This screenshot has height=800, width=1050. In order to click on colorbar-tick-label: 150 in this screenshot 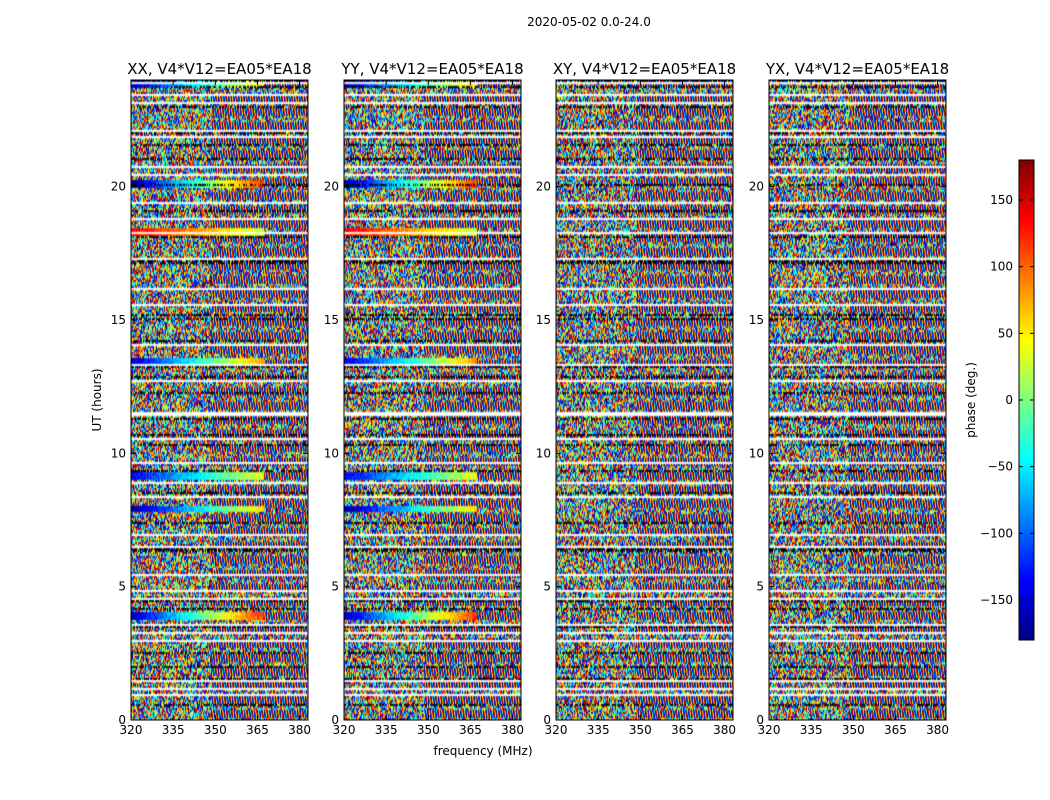, I will do `click(1001, 200)`.